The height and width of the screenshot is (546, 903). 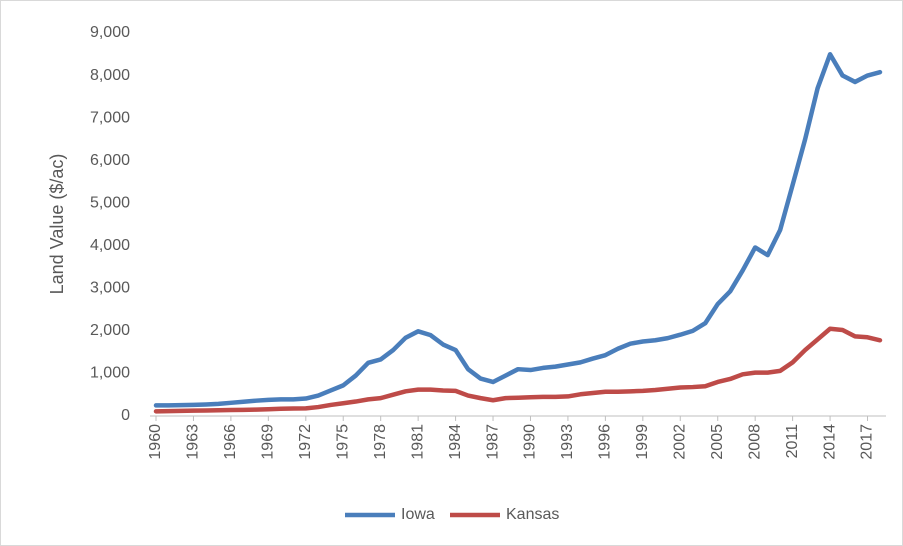 What do you see at coordinates (417, 442) in the screenshot?
I see `x-tick-label: 1981` at bounding box center [417, 442].